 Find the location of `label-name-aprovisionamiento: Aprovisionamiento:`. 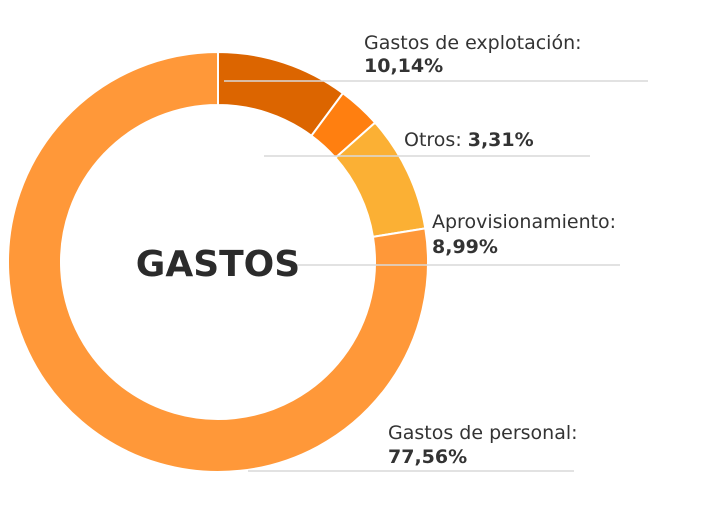

label-name-aprovisionamiento: Aprovisionamiento: is located at coordinates (524, 222).